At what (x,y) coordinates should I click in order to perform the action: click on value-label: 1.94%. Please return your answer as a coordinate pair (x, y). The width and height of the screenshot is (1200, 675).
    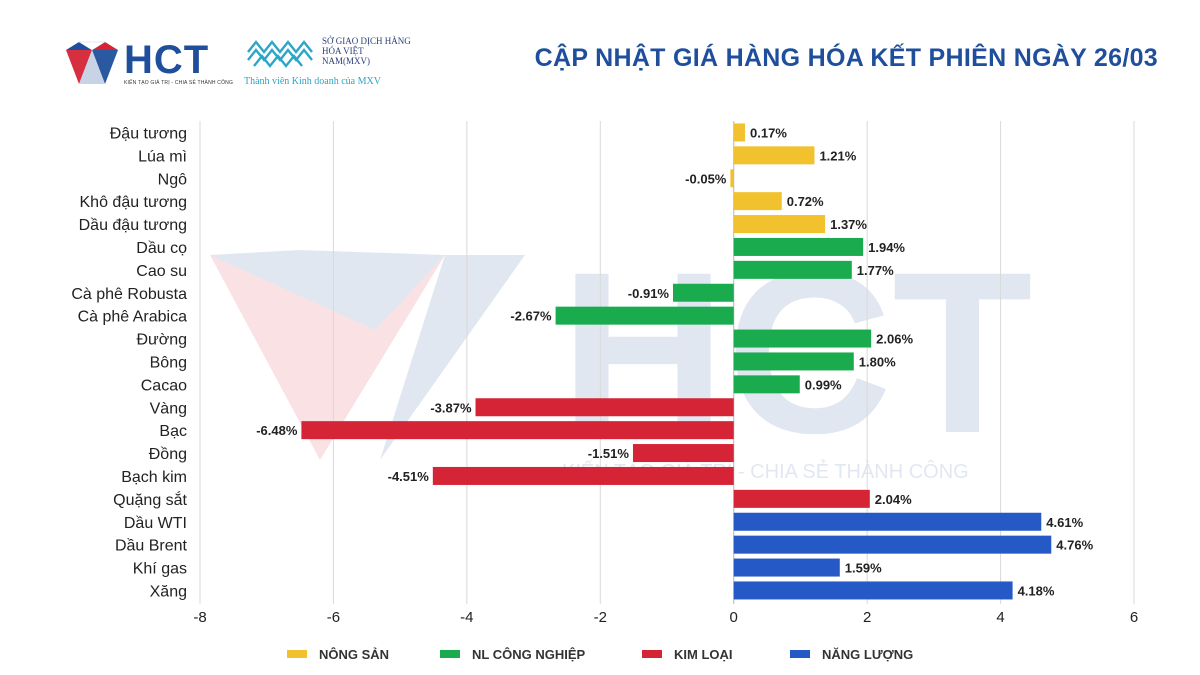
    Looking at the image, I should click on (886, 247).